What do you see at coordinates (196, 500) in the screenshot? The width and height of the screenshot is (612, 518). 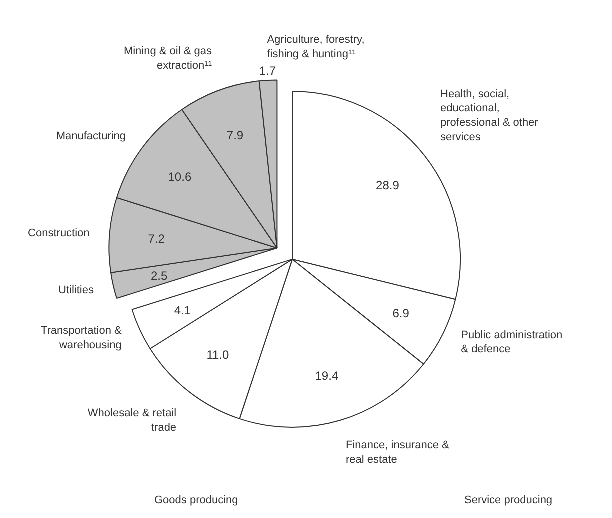 I see `text: Goods producing` at bounding box center [196, 500].